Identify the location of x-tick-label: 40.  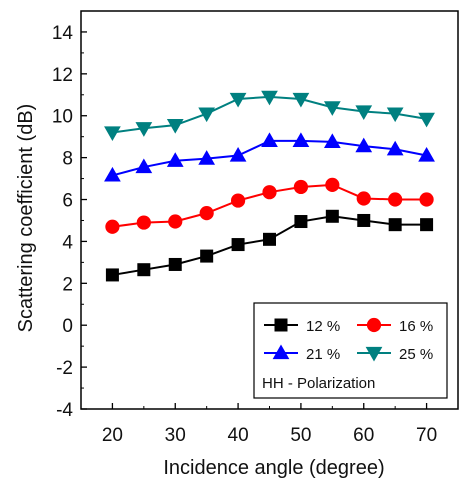
(238, 435).